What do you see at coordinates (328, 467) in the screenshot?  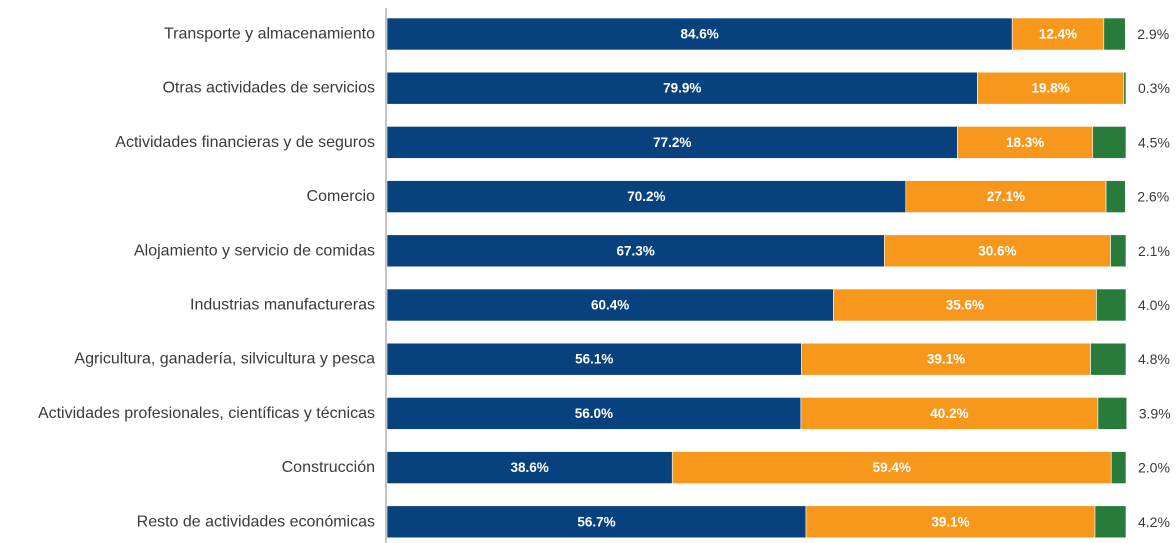 I see `category-label: Construcción` at bounding box center [328, 467].